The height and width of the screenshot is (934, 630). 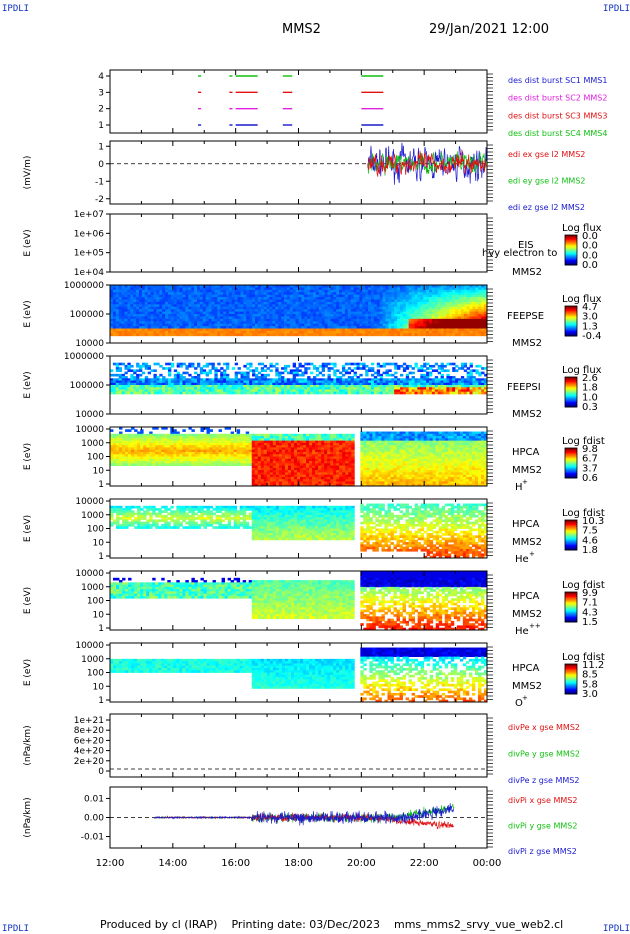 I want to click on feepse-colorbar-band, so click(x=571, y=309).